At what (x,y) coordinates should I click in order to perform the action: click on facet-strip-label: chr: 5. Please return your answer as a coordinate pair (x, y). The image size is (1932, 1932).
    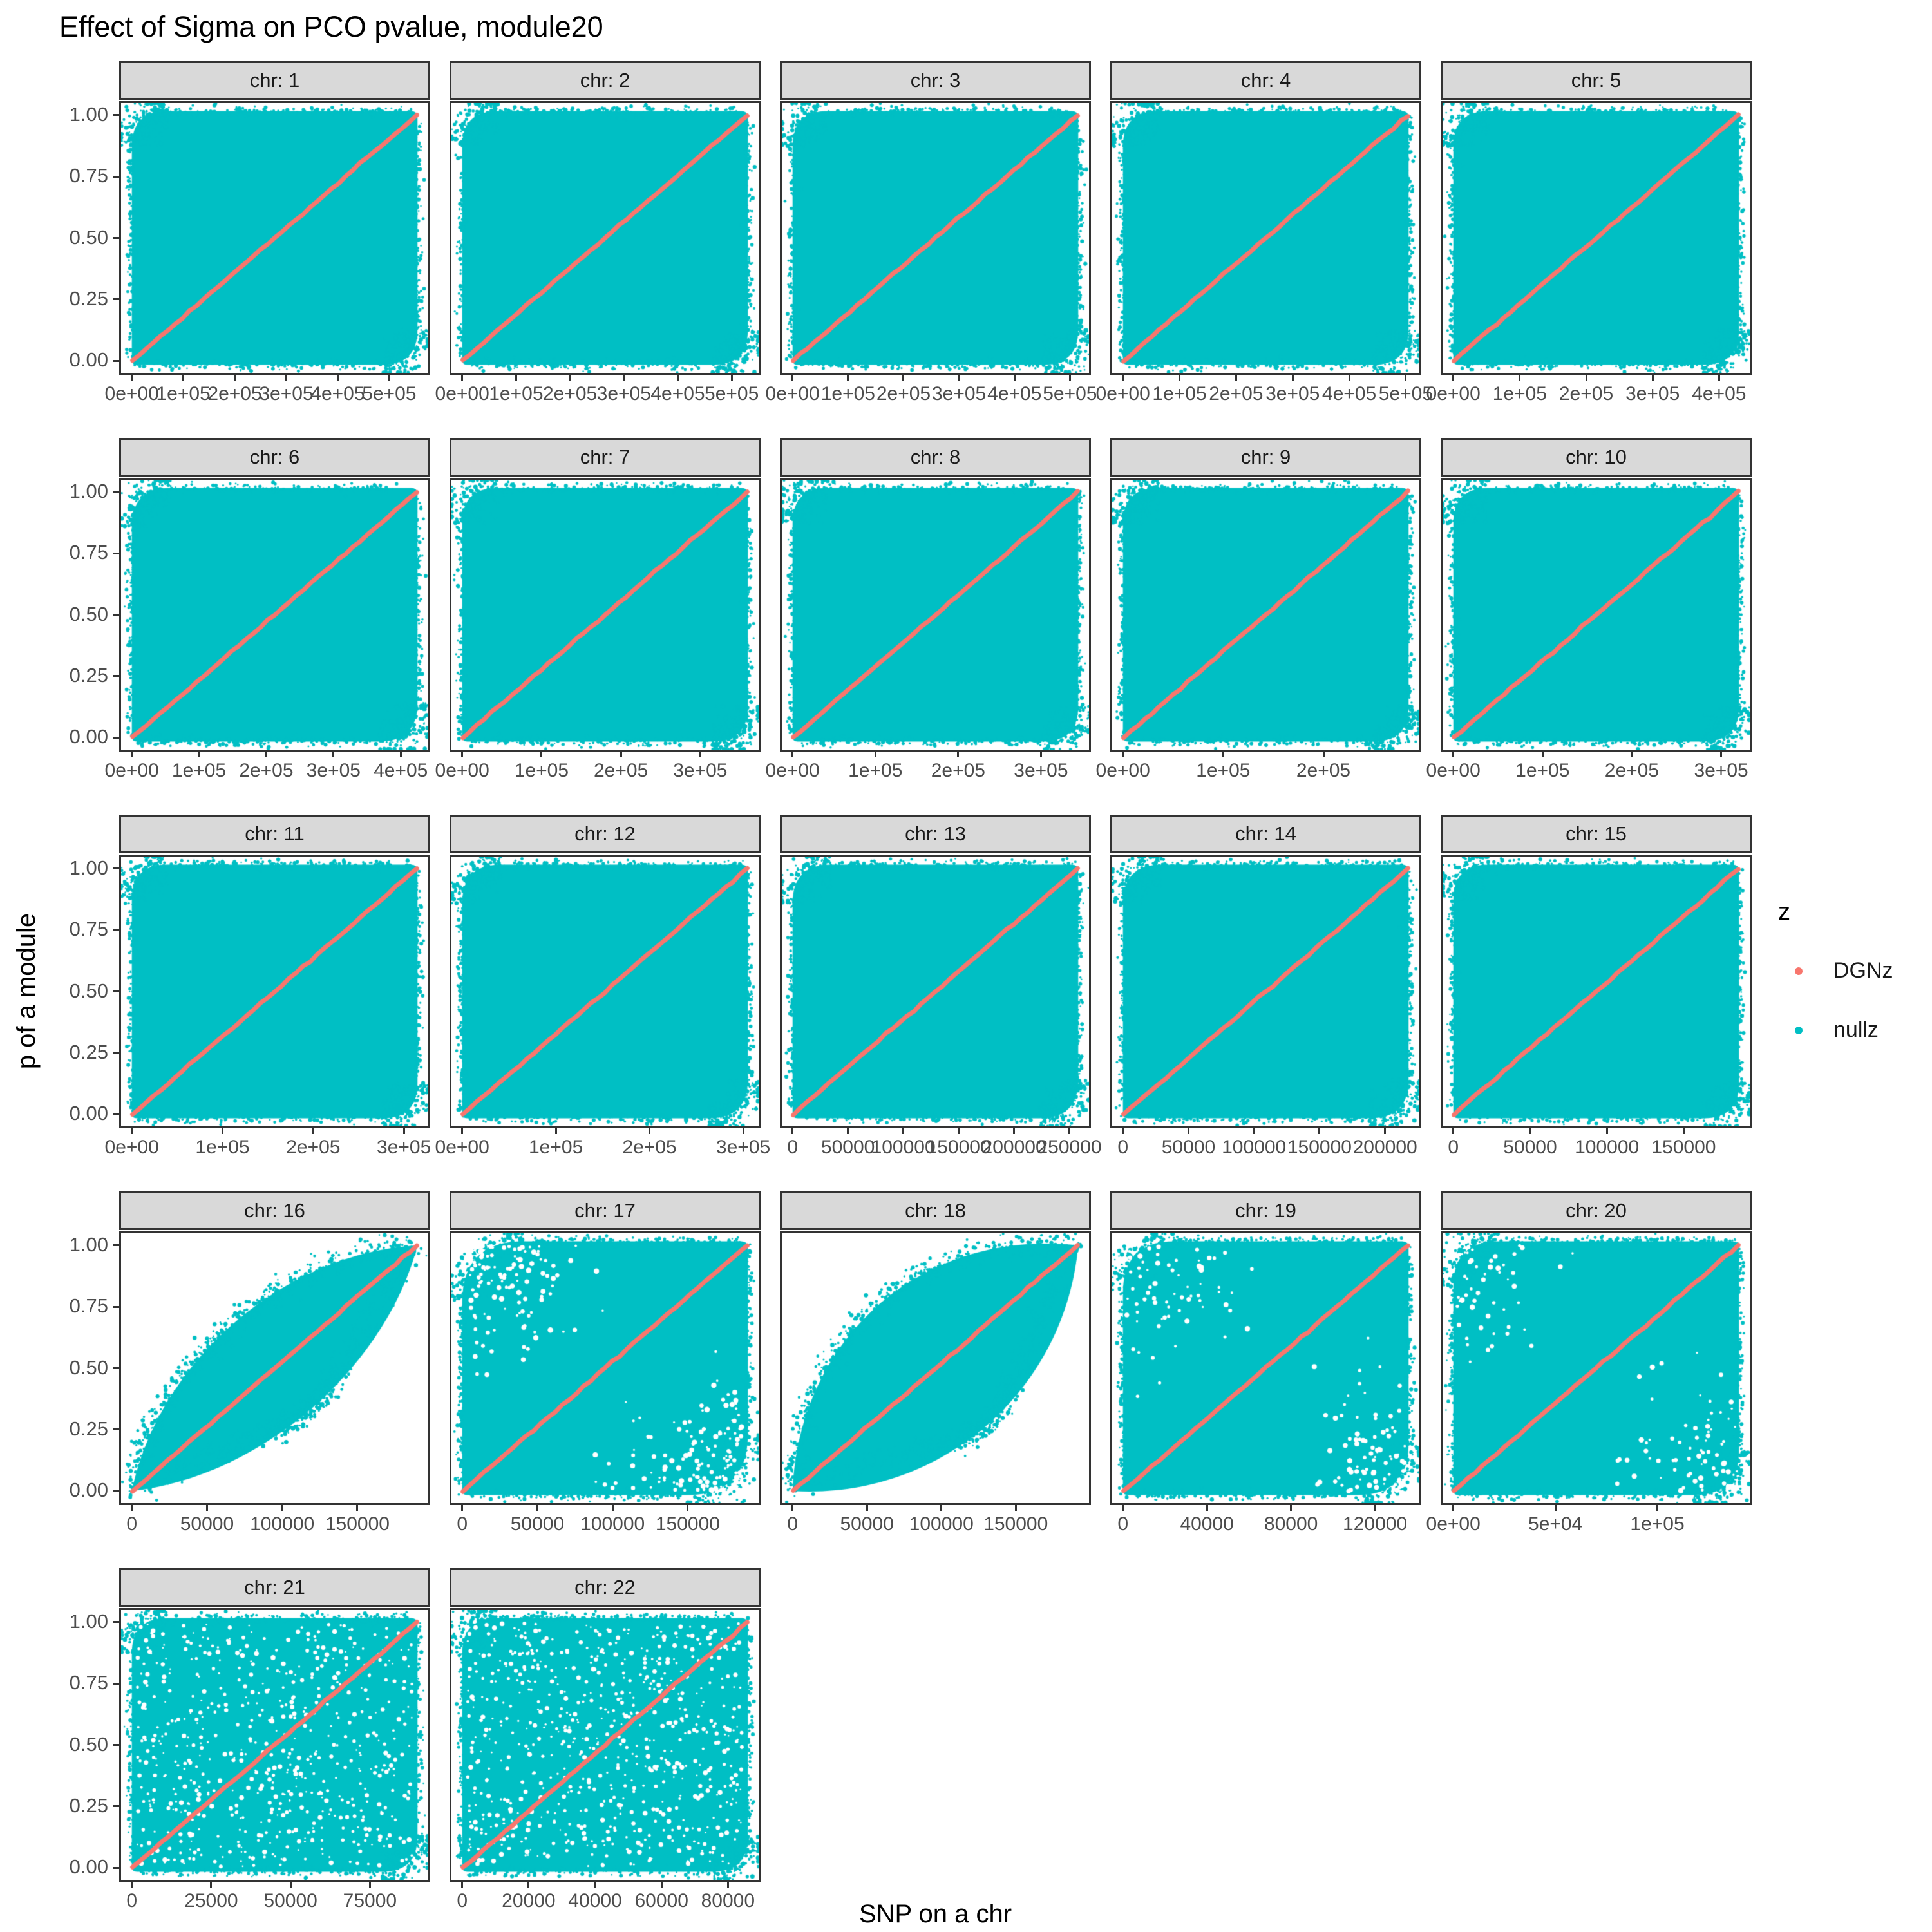
    Looking at the image, I should click on (1597, 80).